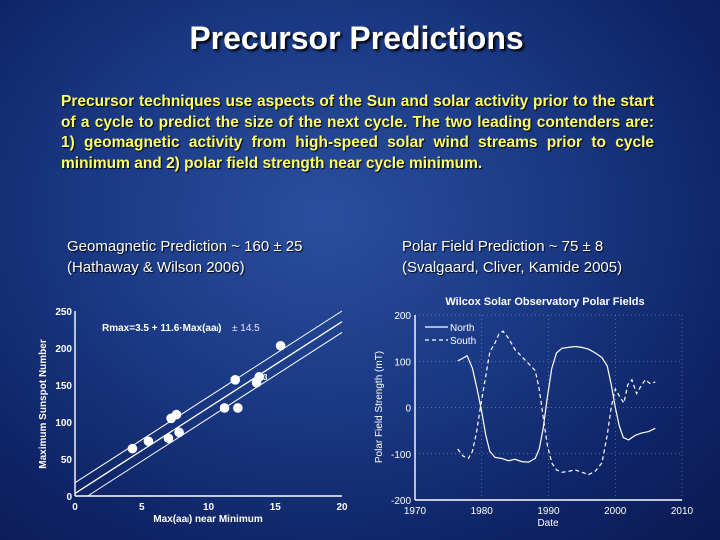  Describe the element at coordinates (209, 507) in the screenshot. I see `scatter-x-tick-label: 10` at that location.